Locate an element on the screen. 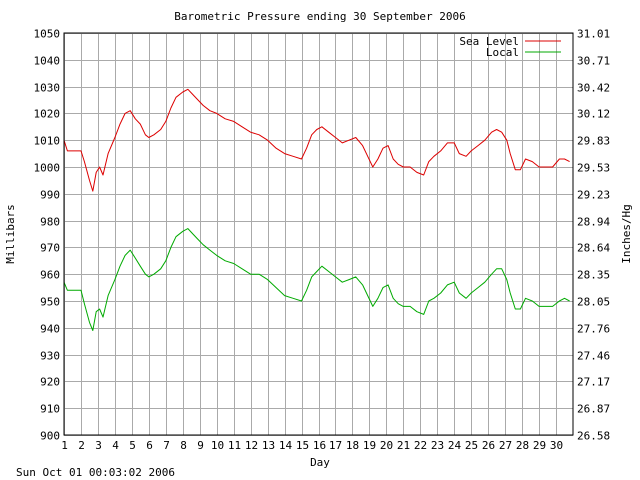 The image size is (640, 480). x-tick-label: 30 is located at coordinates (556, 445).